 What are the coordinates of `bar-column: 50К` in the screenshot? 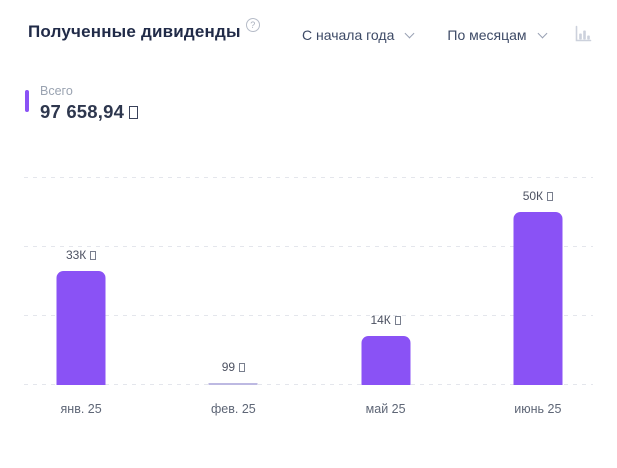 It's located at (538, 281).